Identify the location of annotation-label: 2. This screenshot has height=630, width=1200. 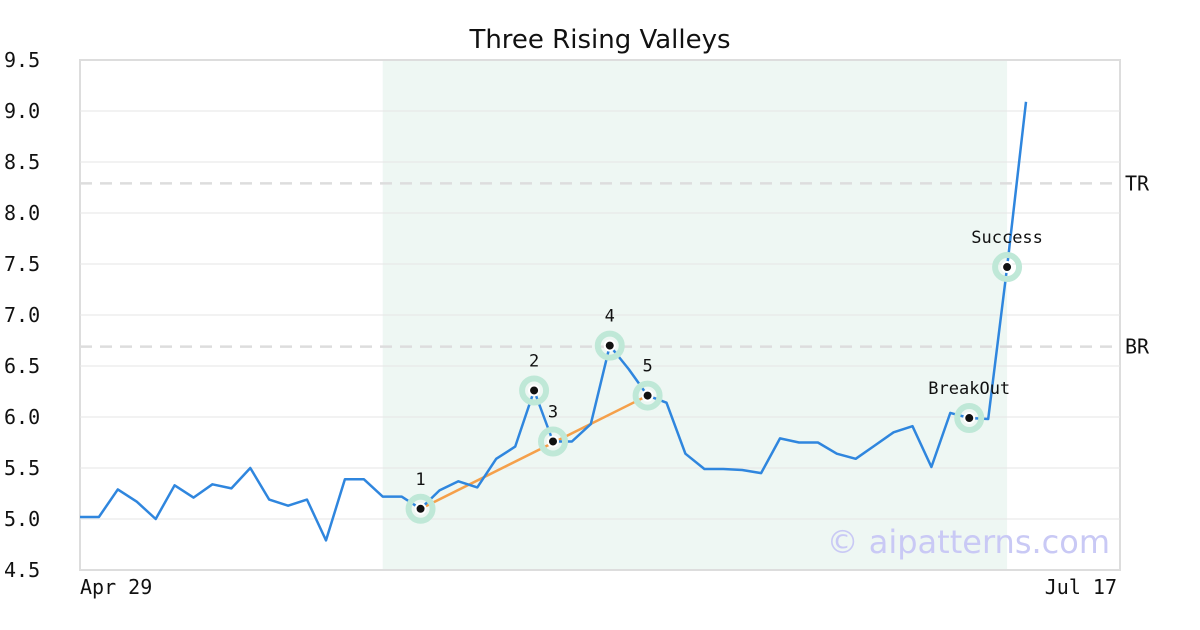
(534, 361).